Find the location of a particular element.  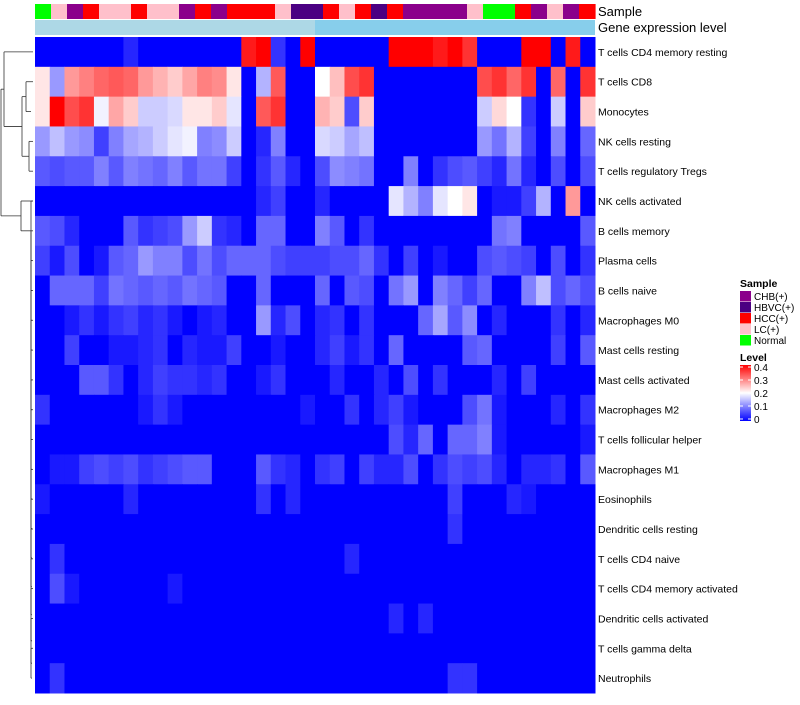

row-label: Neutrophils is located at coordinates (624, 679).